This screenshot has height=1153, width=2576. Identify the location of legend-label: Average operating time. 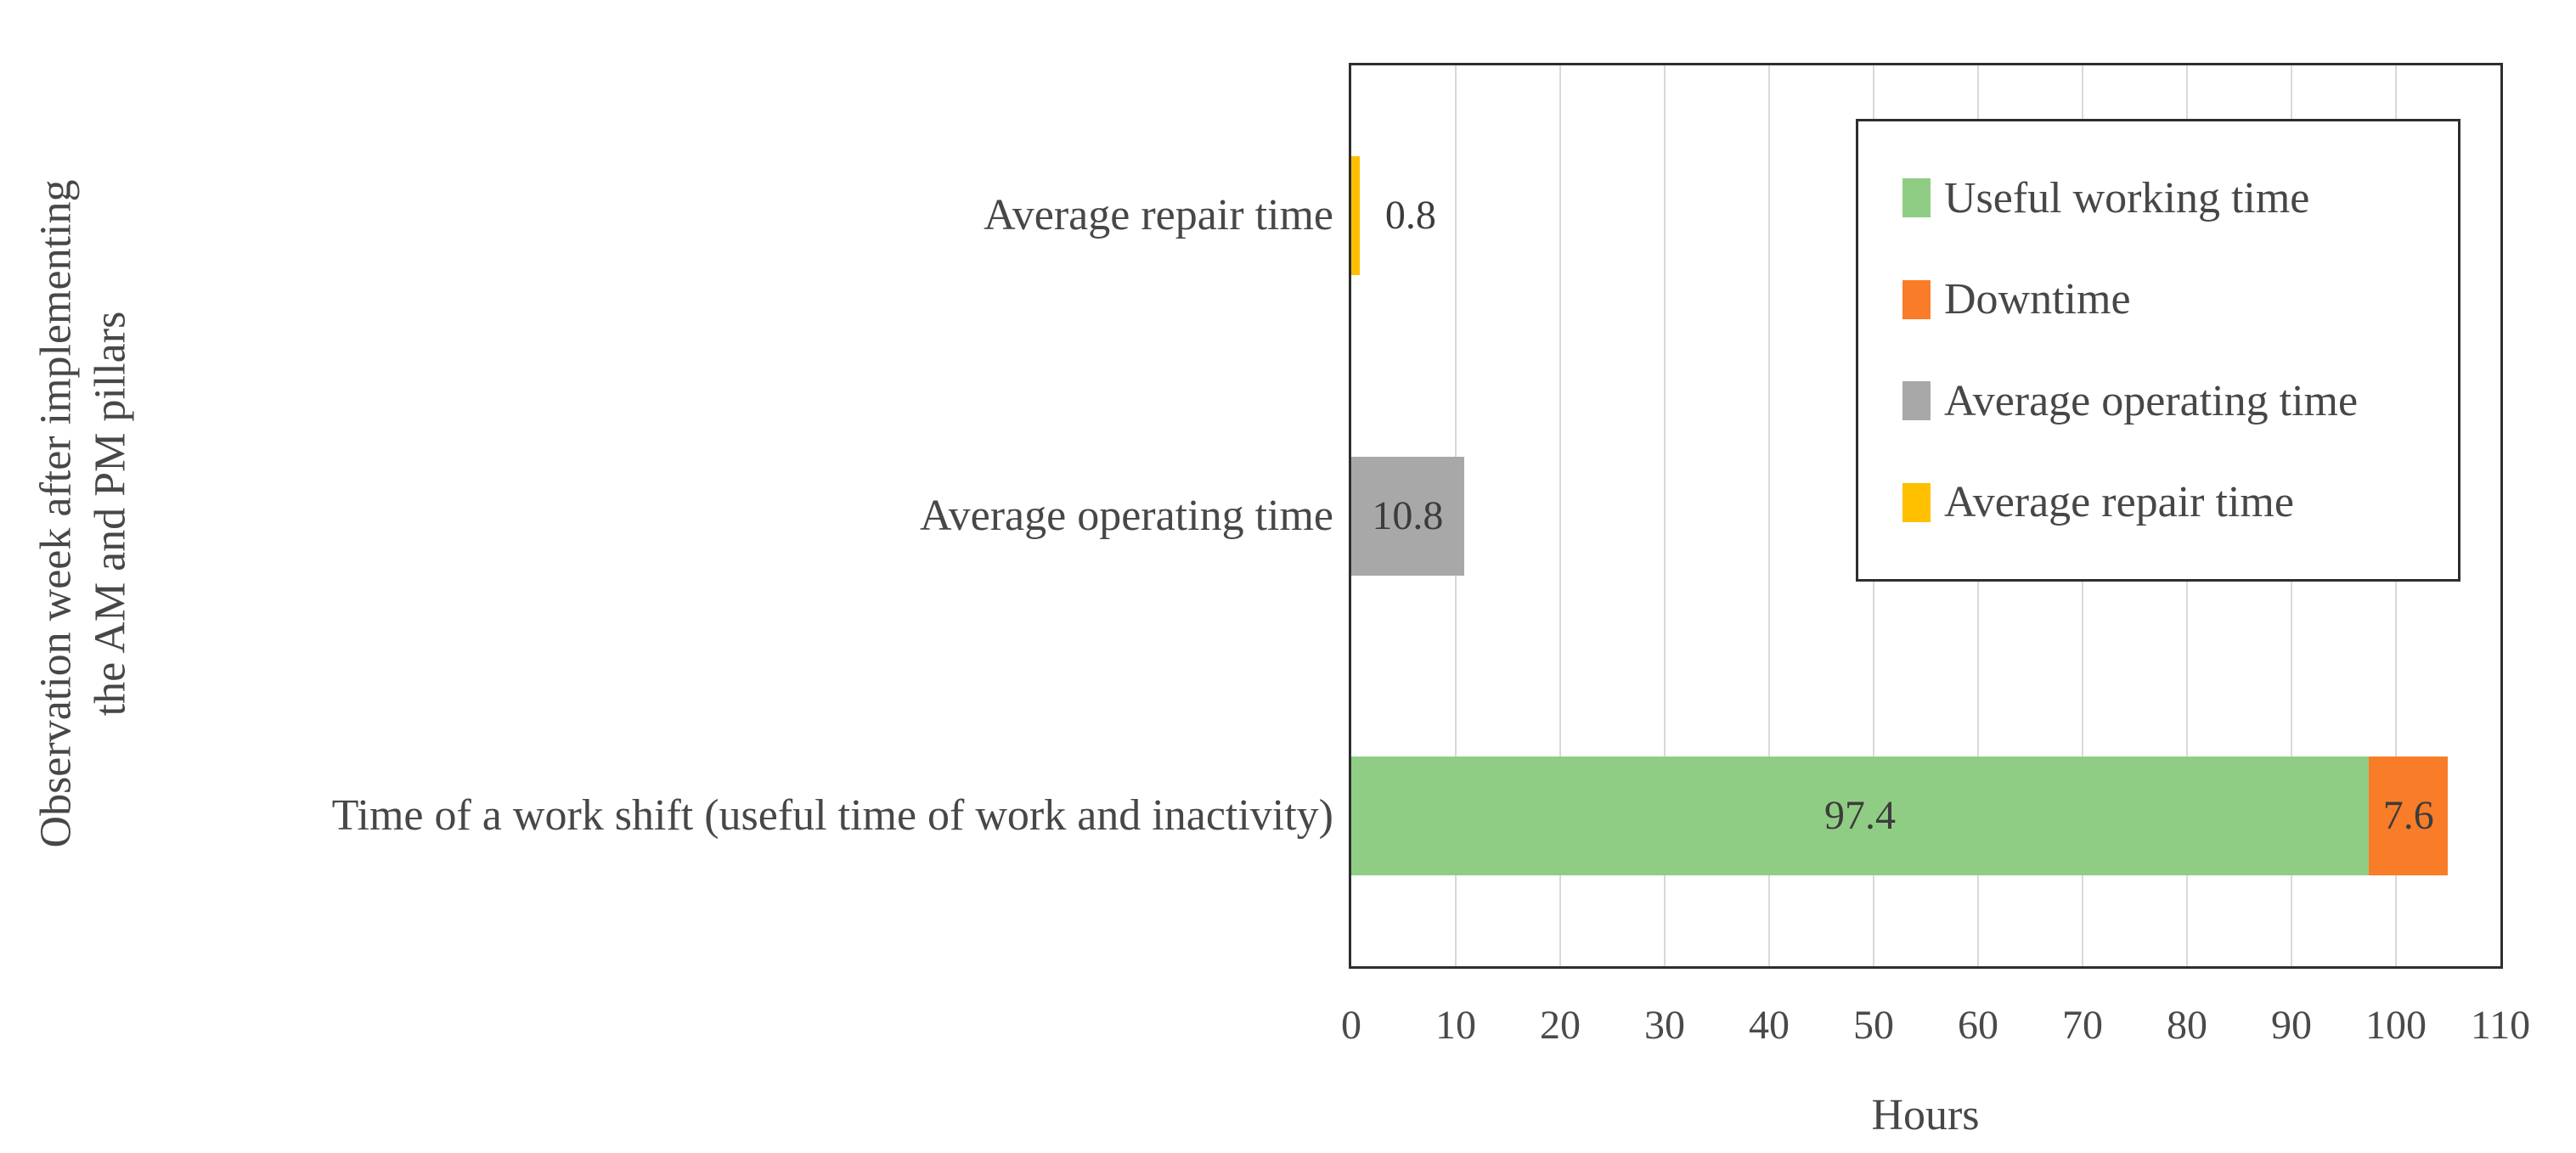
(2151, 400).